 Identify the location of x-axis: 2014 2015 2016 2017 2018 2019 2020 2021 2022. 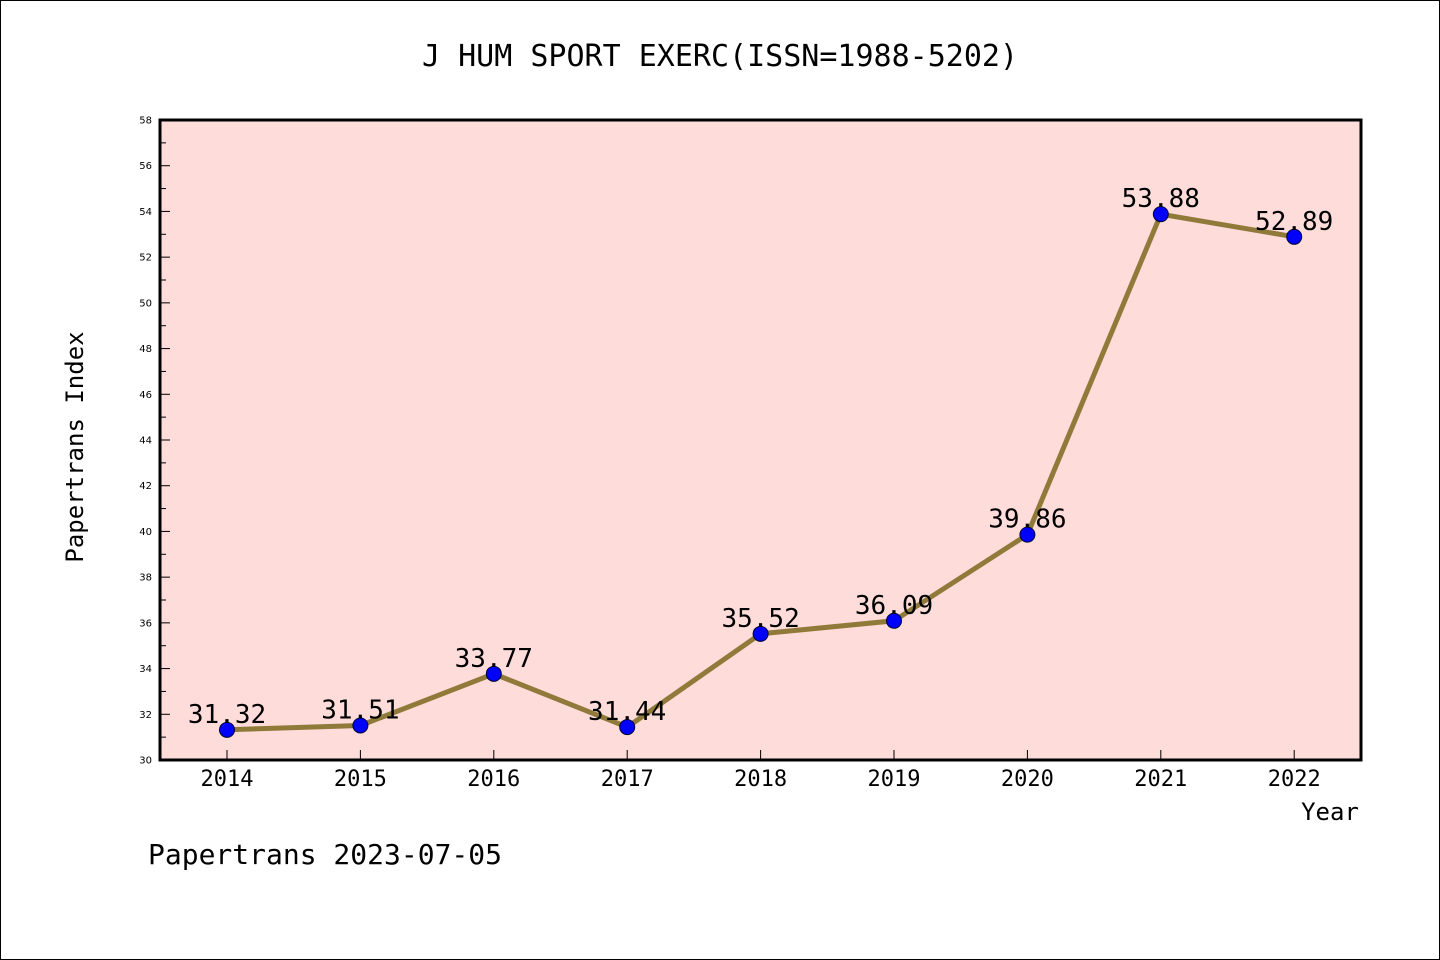
(761, 771).